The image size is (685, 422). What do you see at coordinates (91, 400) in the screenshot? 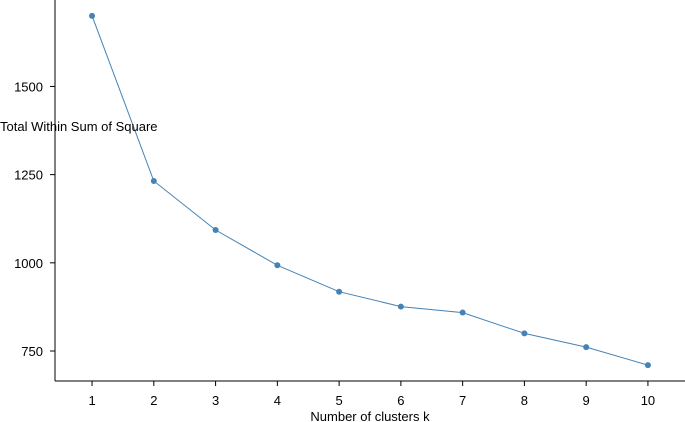
I see `x-tick-label: 1` at bounding box center [91, 400].